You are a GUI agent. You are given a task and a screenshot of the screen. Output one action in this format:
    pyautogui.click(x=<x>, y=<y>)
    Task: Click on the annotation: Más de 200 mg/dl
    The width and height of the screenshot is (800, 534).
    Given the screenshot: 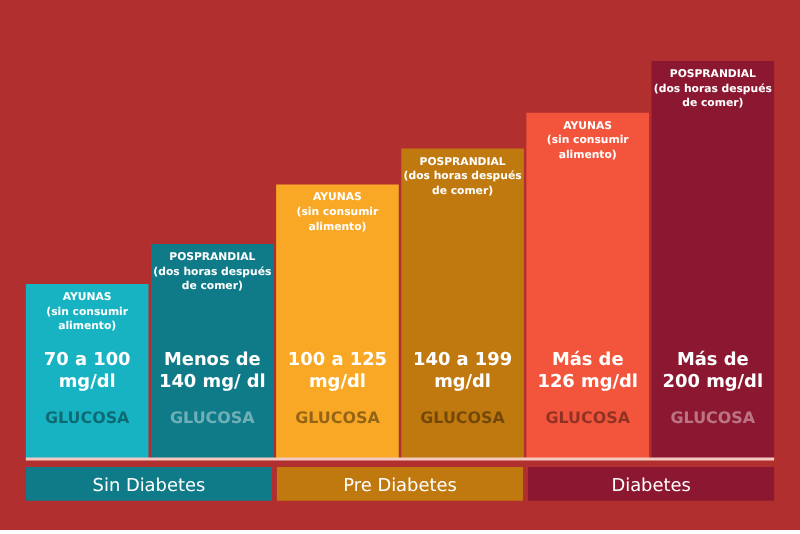 What is the action you would take?
    pyautogui.click(x=713, y=371)
    